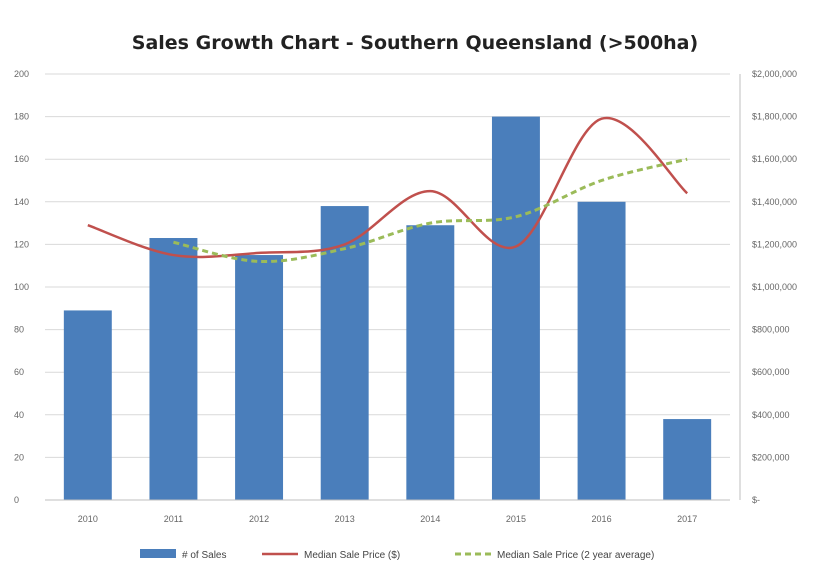  What do you see at coordinates (774, 74) in the screenshot?
I see `right-tick-label: $2,000,000` at bounding box center [774, 74].